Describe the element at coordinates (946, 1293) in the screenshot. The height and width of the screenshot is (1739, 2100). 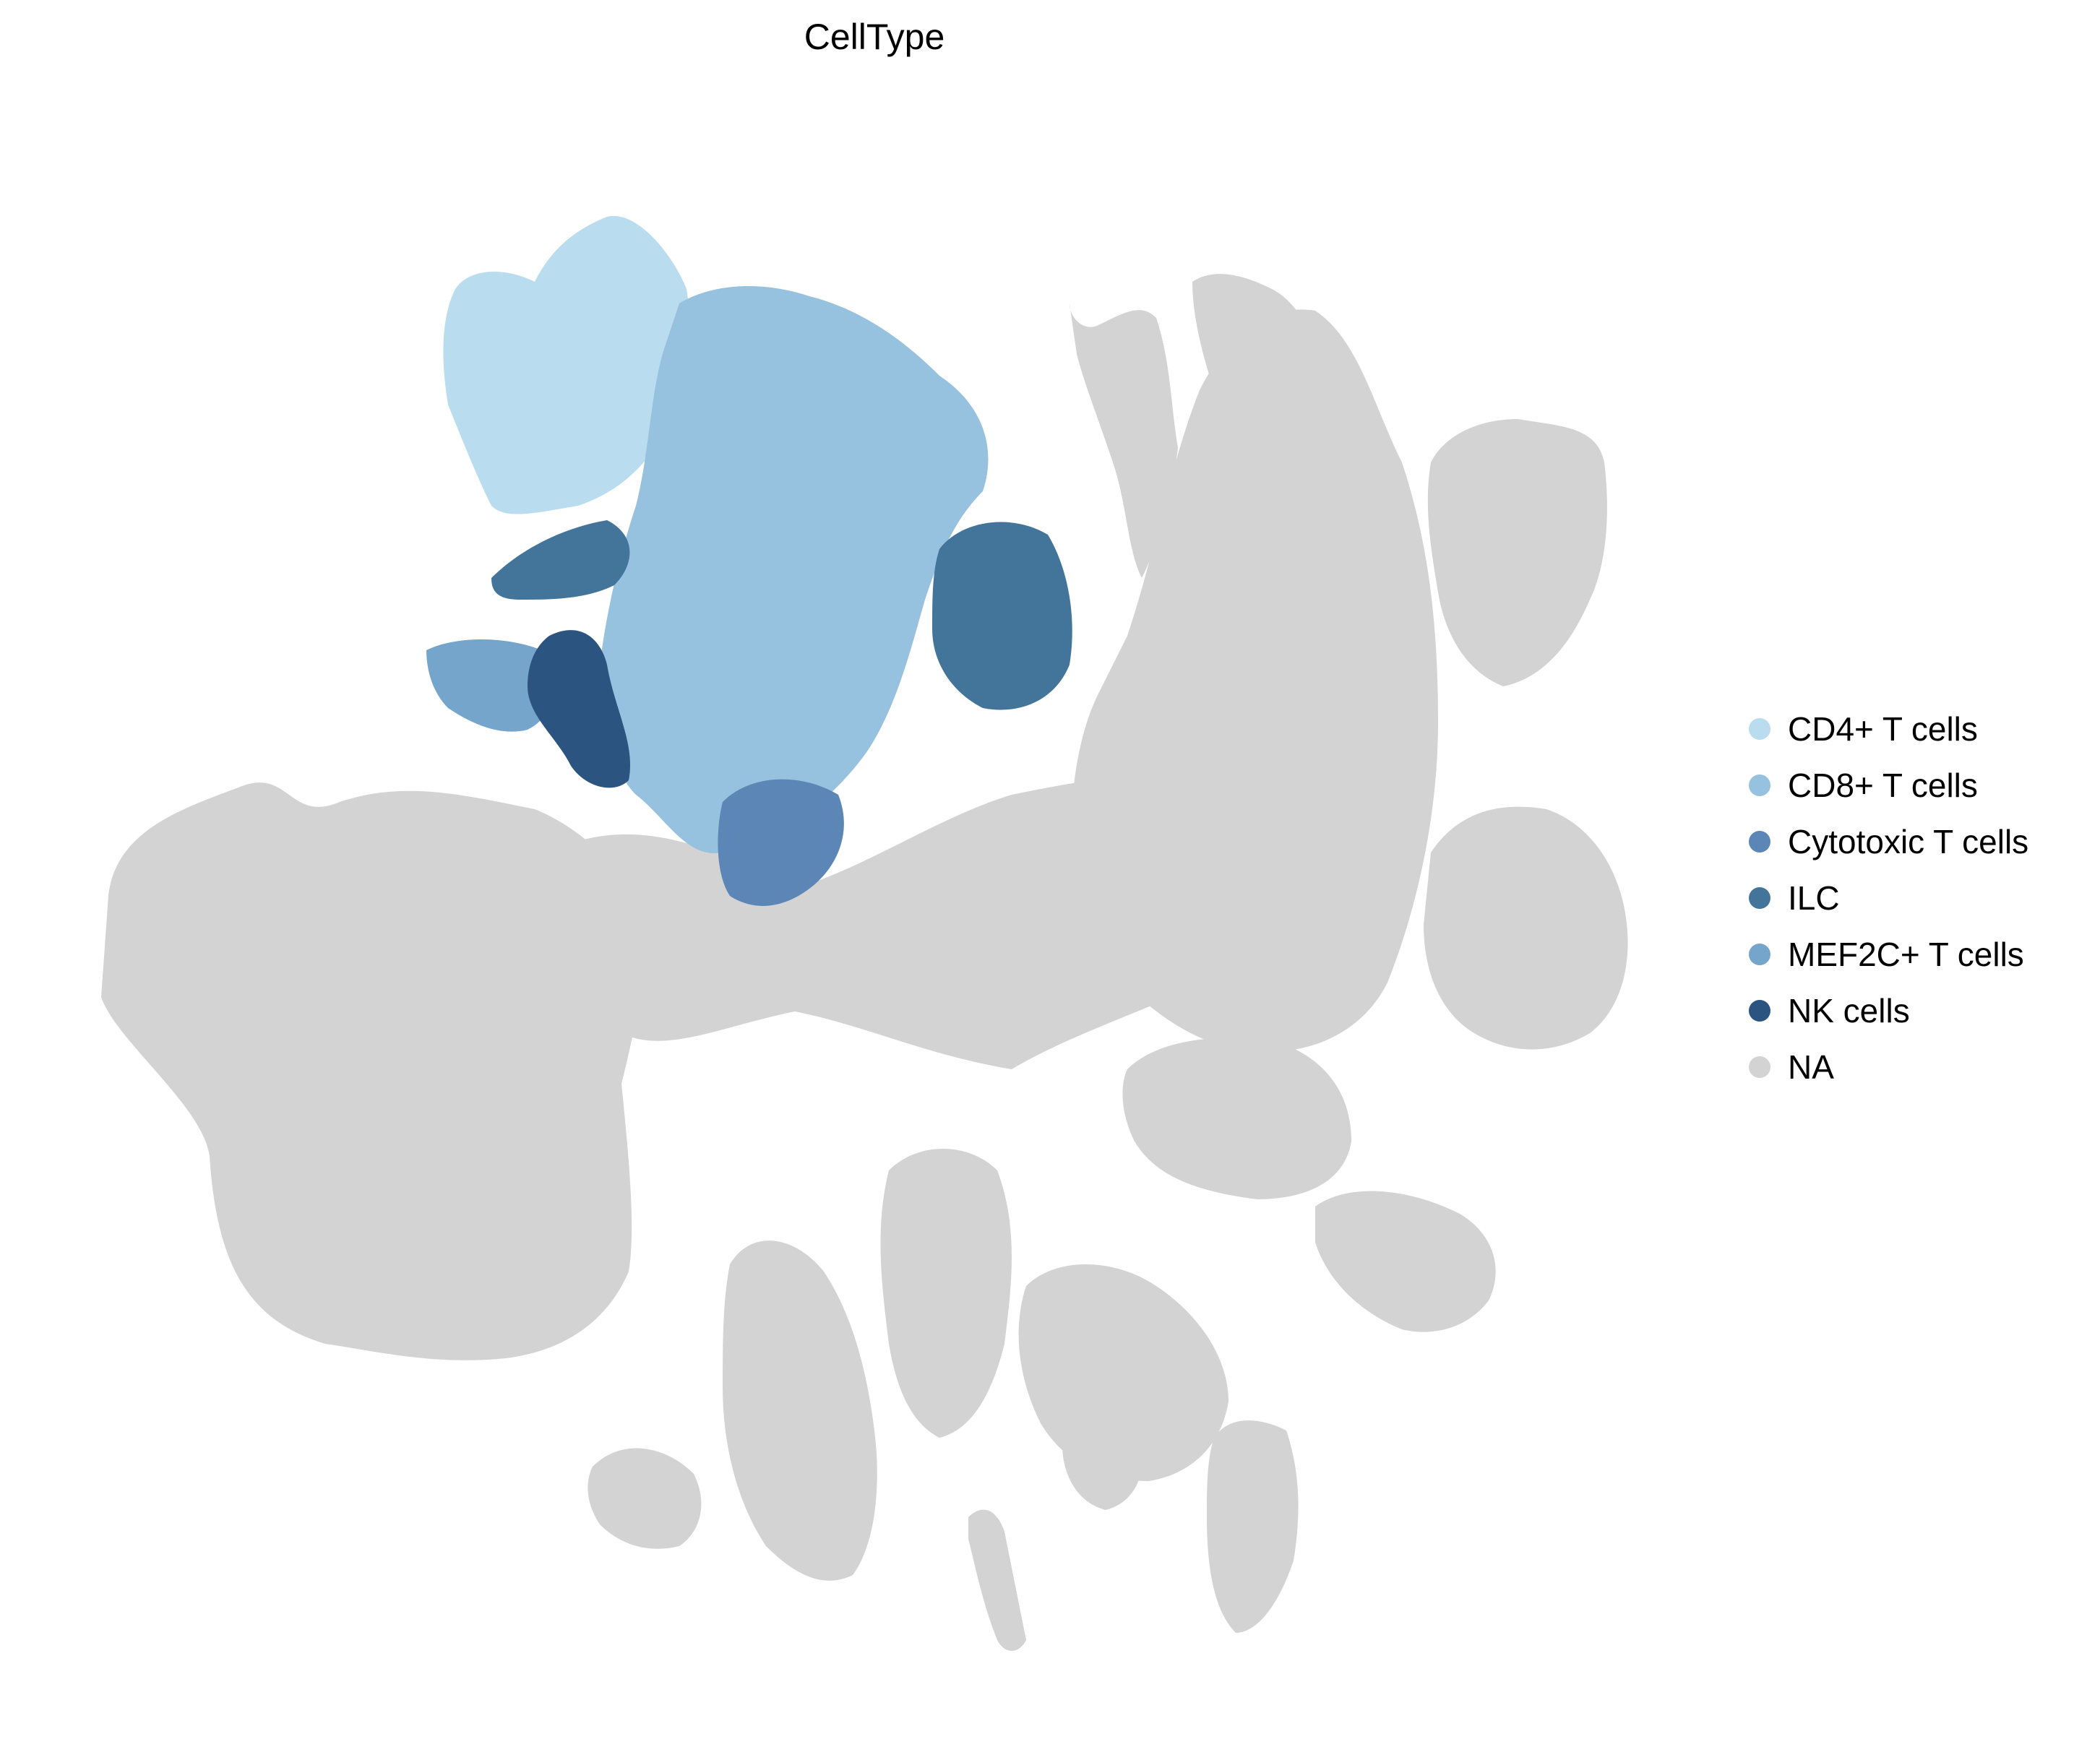
I see `na-cluster-bottom-b` at that location.